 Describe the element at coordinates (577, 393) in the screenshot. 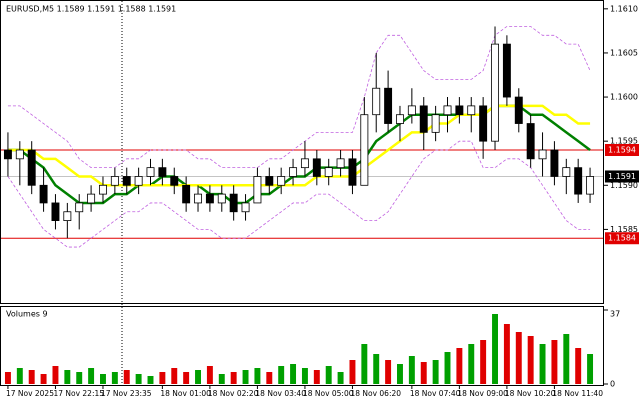

I see `x-tick-label: 18 Nov 11:40` at that location.